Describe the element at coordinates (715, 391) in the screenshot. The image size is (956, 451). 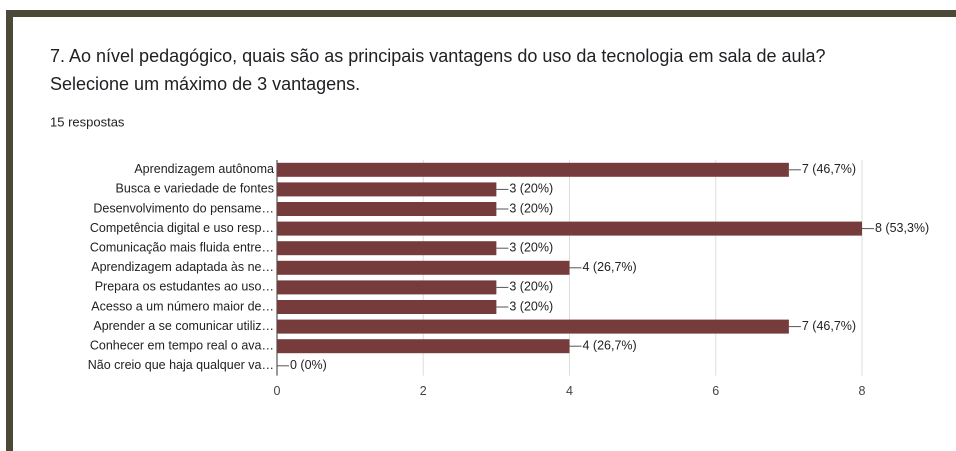
I see `x-tick-label: 6` at that location.